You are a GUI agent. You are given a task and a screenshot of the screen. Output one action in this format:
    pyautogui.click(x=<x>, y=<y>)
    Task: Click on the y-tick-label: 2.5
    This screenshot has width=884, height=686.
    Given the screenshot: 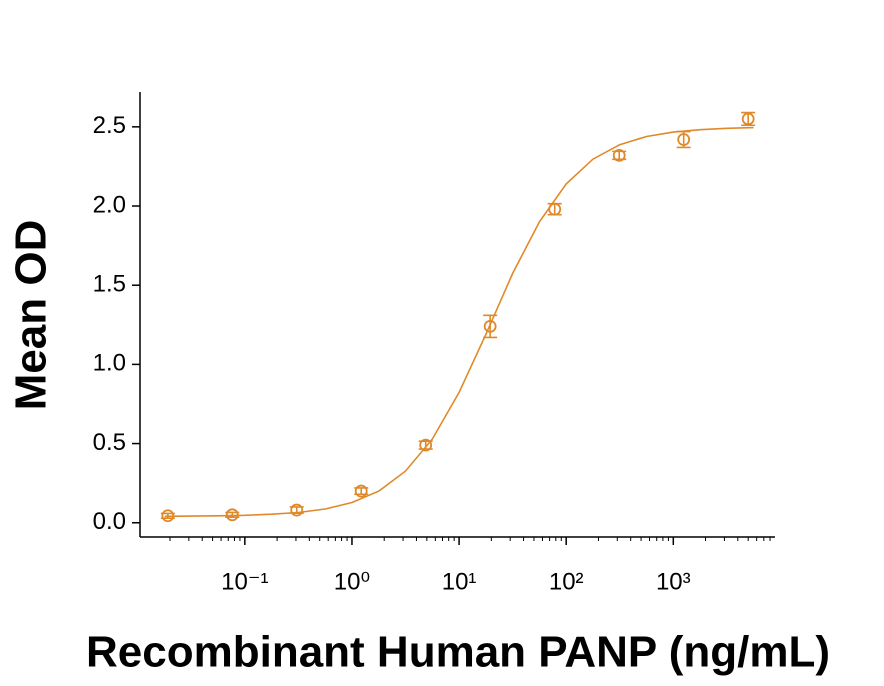 What is the action you would take?
    pyautogui.click(x=109, y=125)
    